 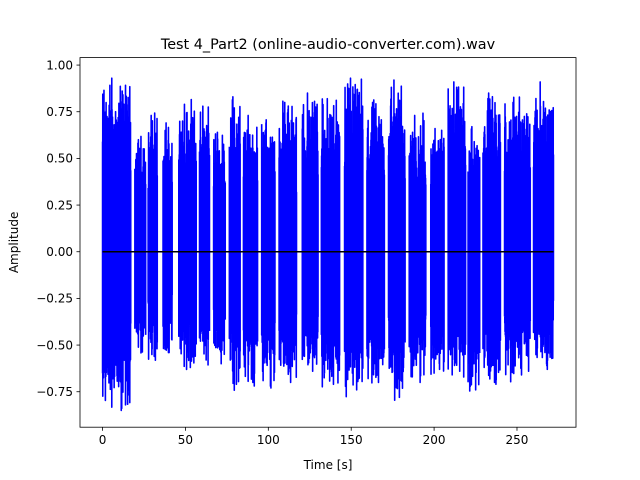 What do you see at coordinates (328, 465) in the screenshot?
I see `x-axis-label: Time [s]` at bounding box center [328, 465].